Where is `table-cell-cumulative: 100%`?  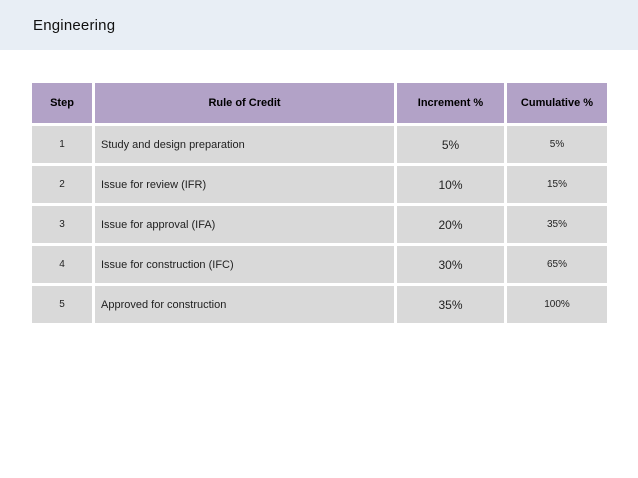
table-cell-cumulative: 100% is located at coordinates (557, 304).